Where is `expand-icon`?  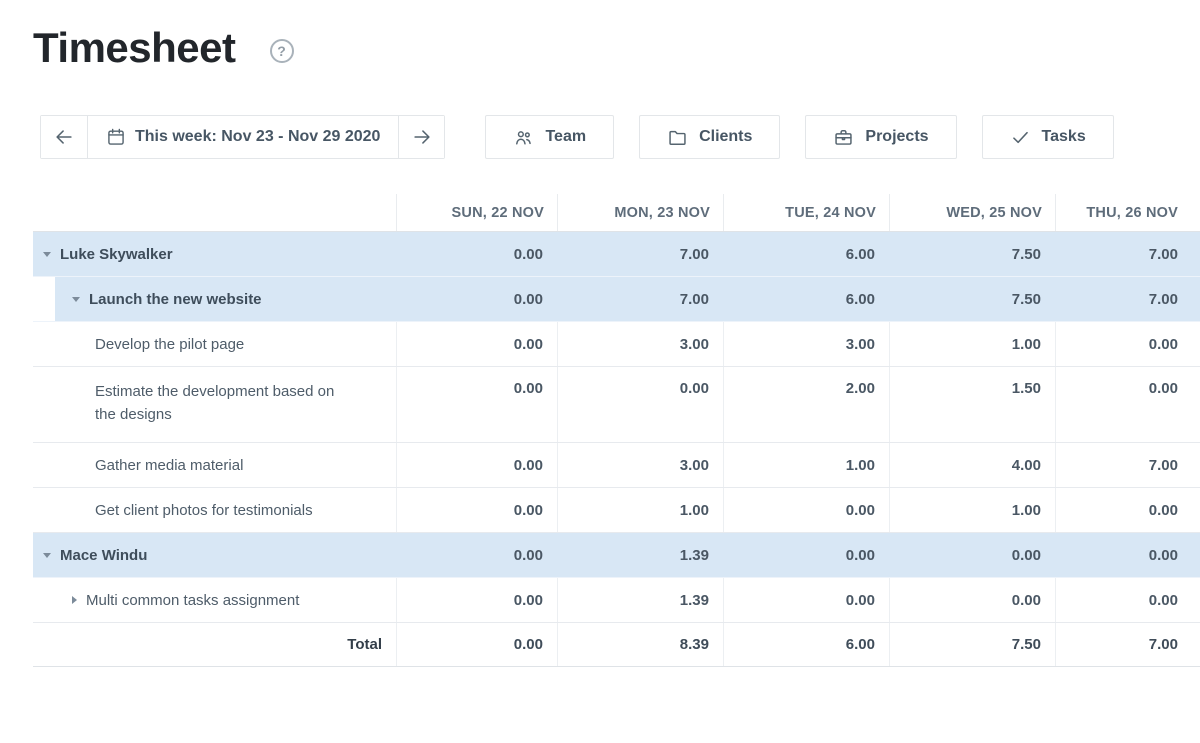
expand-icon is located at coordinates (74, 600).